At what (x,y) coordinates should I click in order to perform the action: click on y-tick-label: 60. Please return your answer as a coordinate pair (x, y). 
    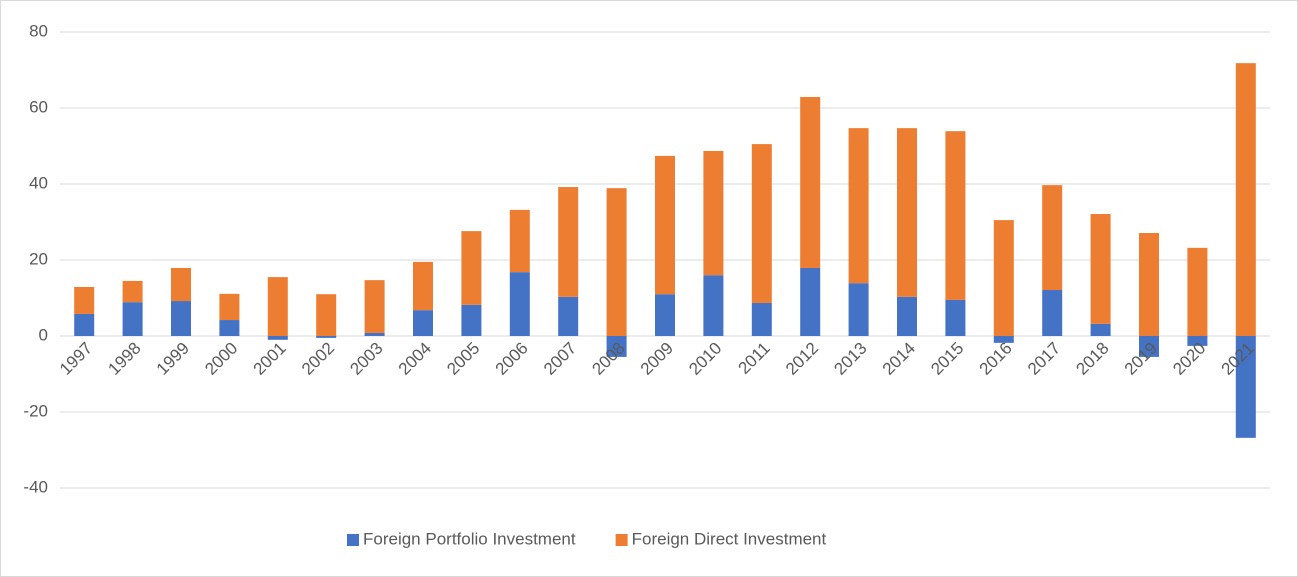
    Looking at the image, I should click on (38, 106).